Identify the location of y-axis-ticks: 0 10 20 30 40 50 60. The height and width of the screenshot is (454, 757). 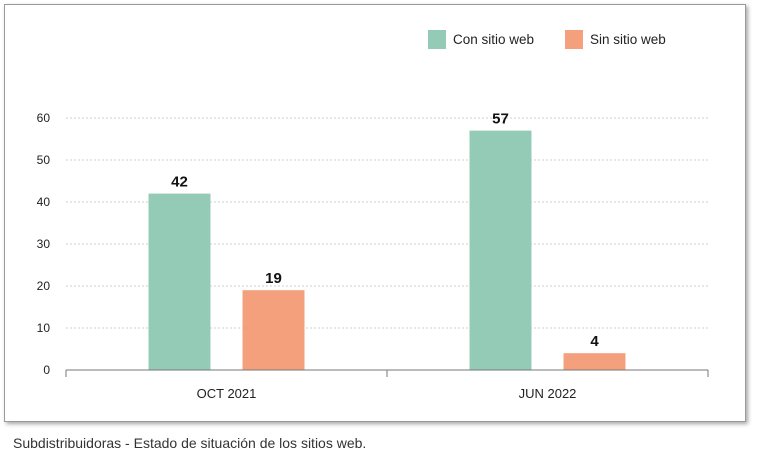
(44, 244).